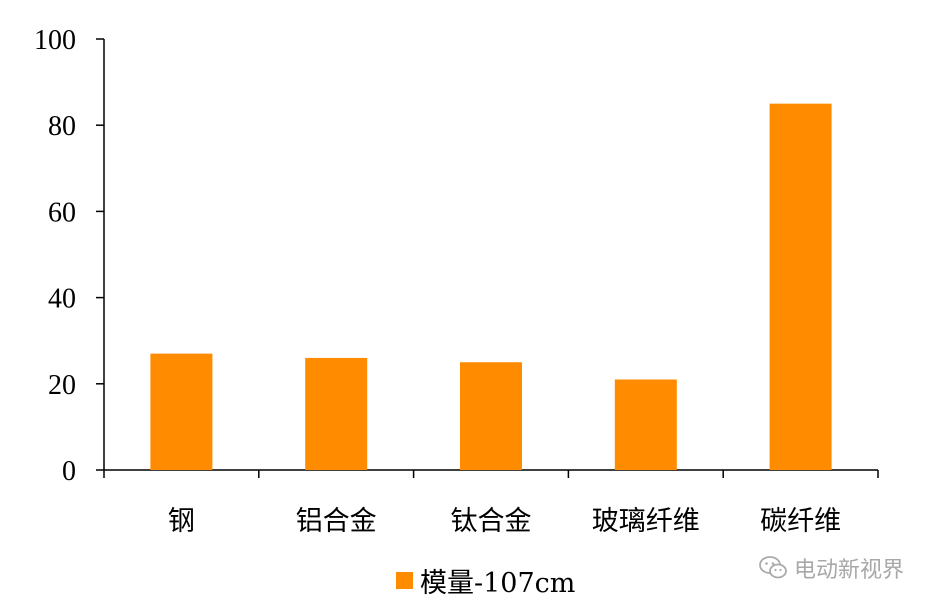 The width and height of the screenshot is (947, 608). What do you see at coordinates (62, 299) in the screenshot?
I see `y-tick-label: 40` at bounding box center [62, 299].